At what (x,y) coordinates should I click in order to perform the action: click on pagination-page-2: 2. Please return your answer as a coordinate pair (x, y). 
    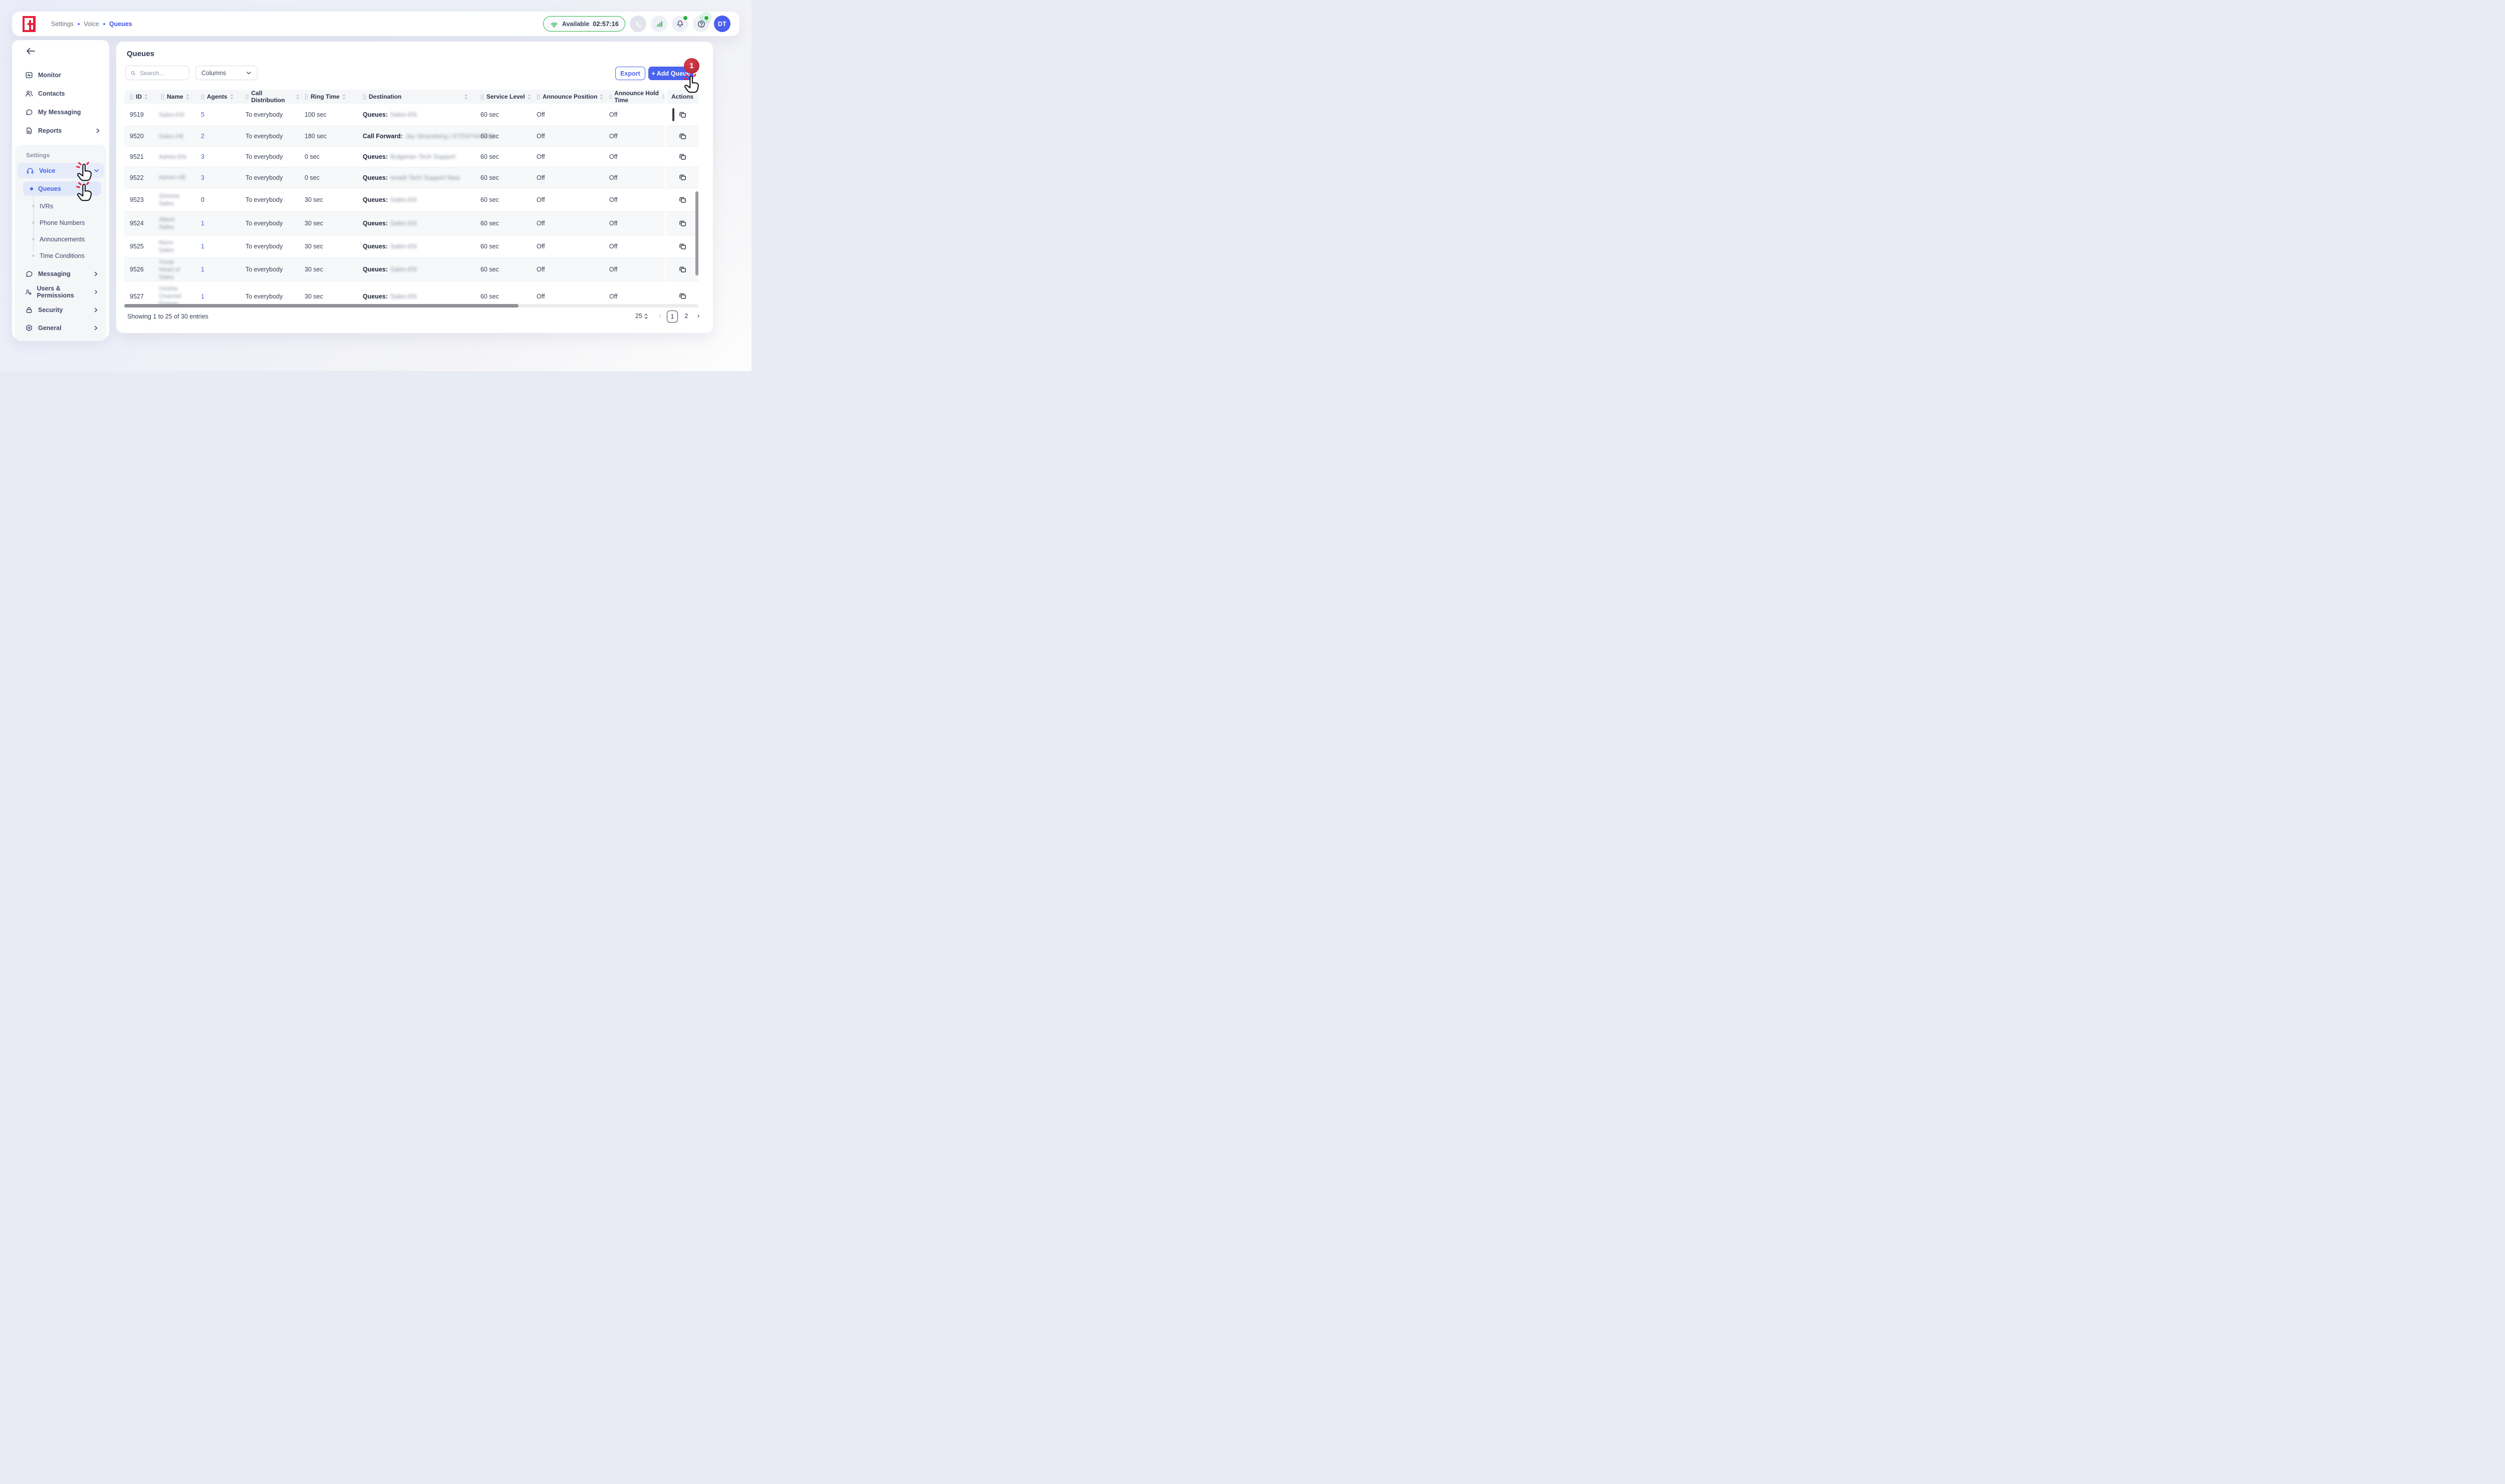
    Looking at the image, I should click on (686, 316).